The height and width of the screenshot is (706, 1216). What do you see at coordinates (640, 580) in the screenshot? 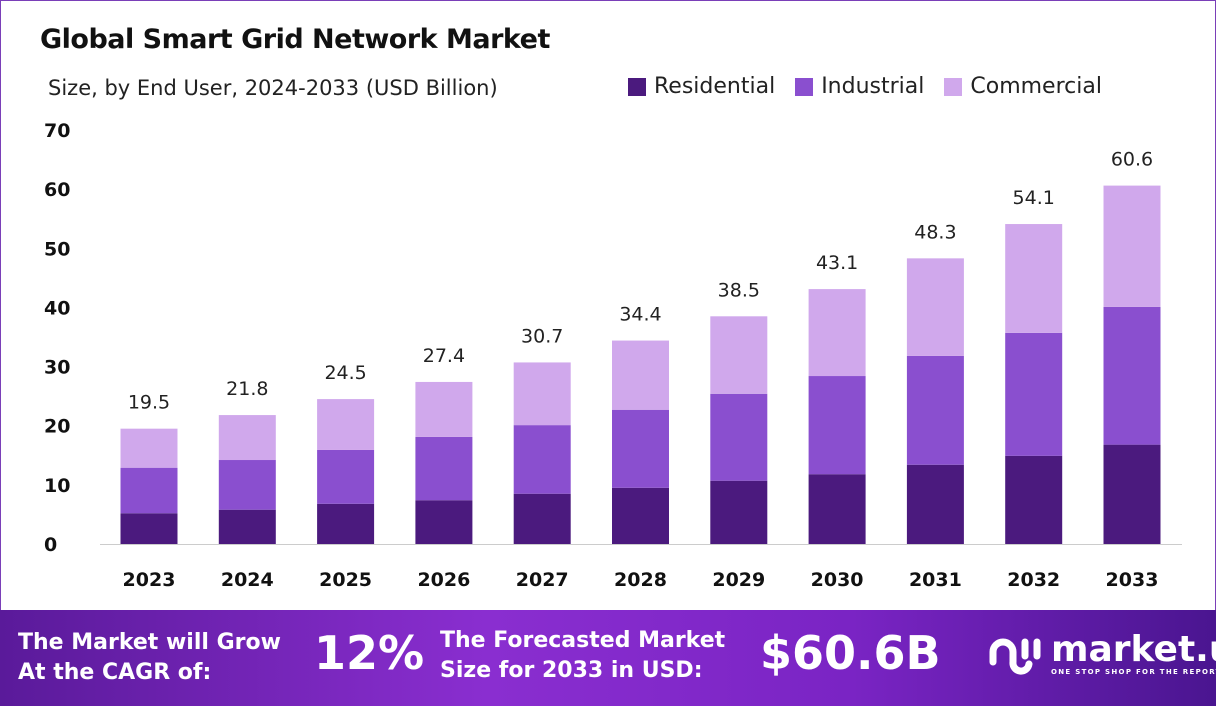
I see `x-tick-label: 2028` at bounding box center [640, 580].